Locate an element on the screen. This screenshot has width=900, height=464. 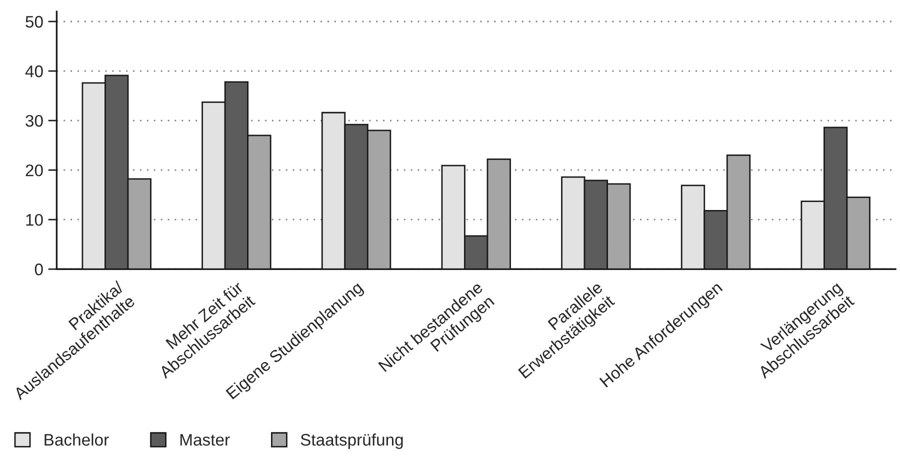
y-tick-label: 0 is located at coordinates (38, 270).